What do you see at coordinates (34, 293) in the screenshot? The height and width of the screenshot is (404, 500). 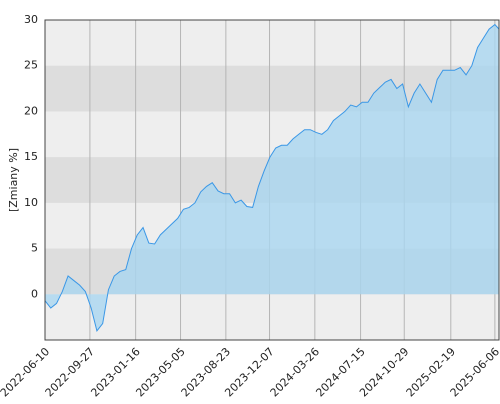 I see `y-tick-label: 0` at bounding box center [34, 293].